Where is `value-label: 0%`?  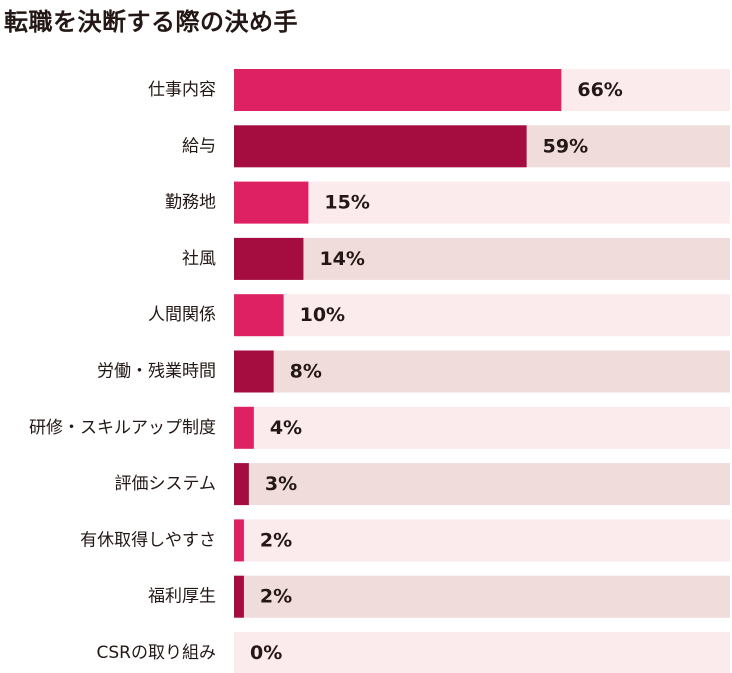
value-label: 0% is located at coordinates (266, 653).